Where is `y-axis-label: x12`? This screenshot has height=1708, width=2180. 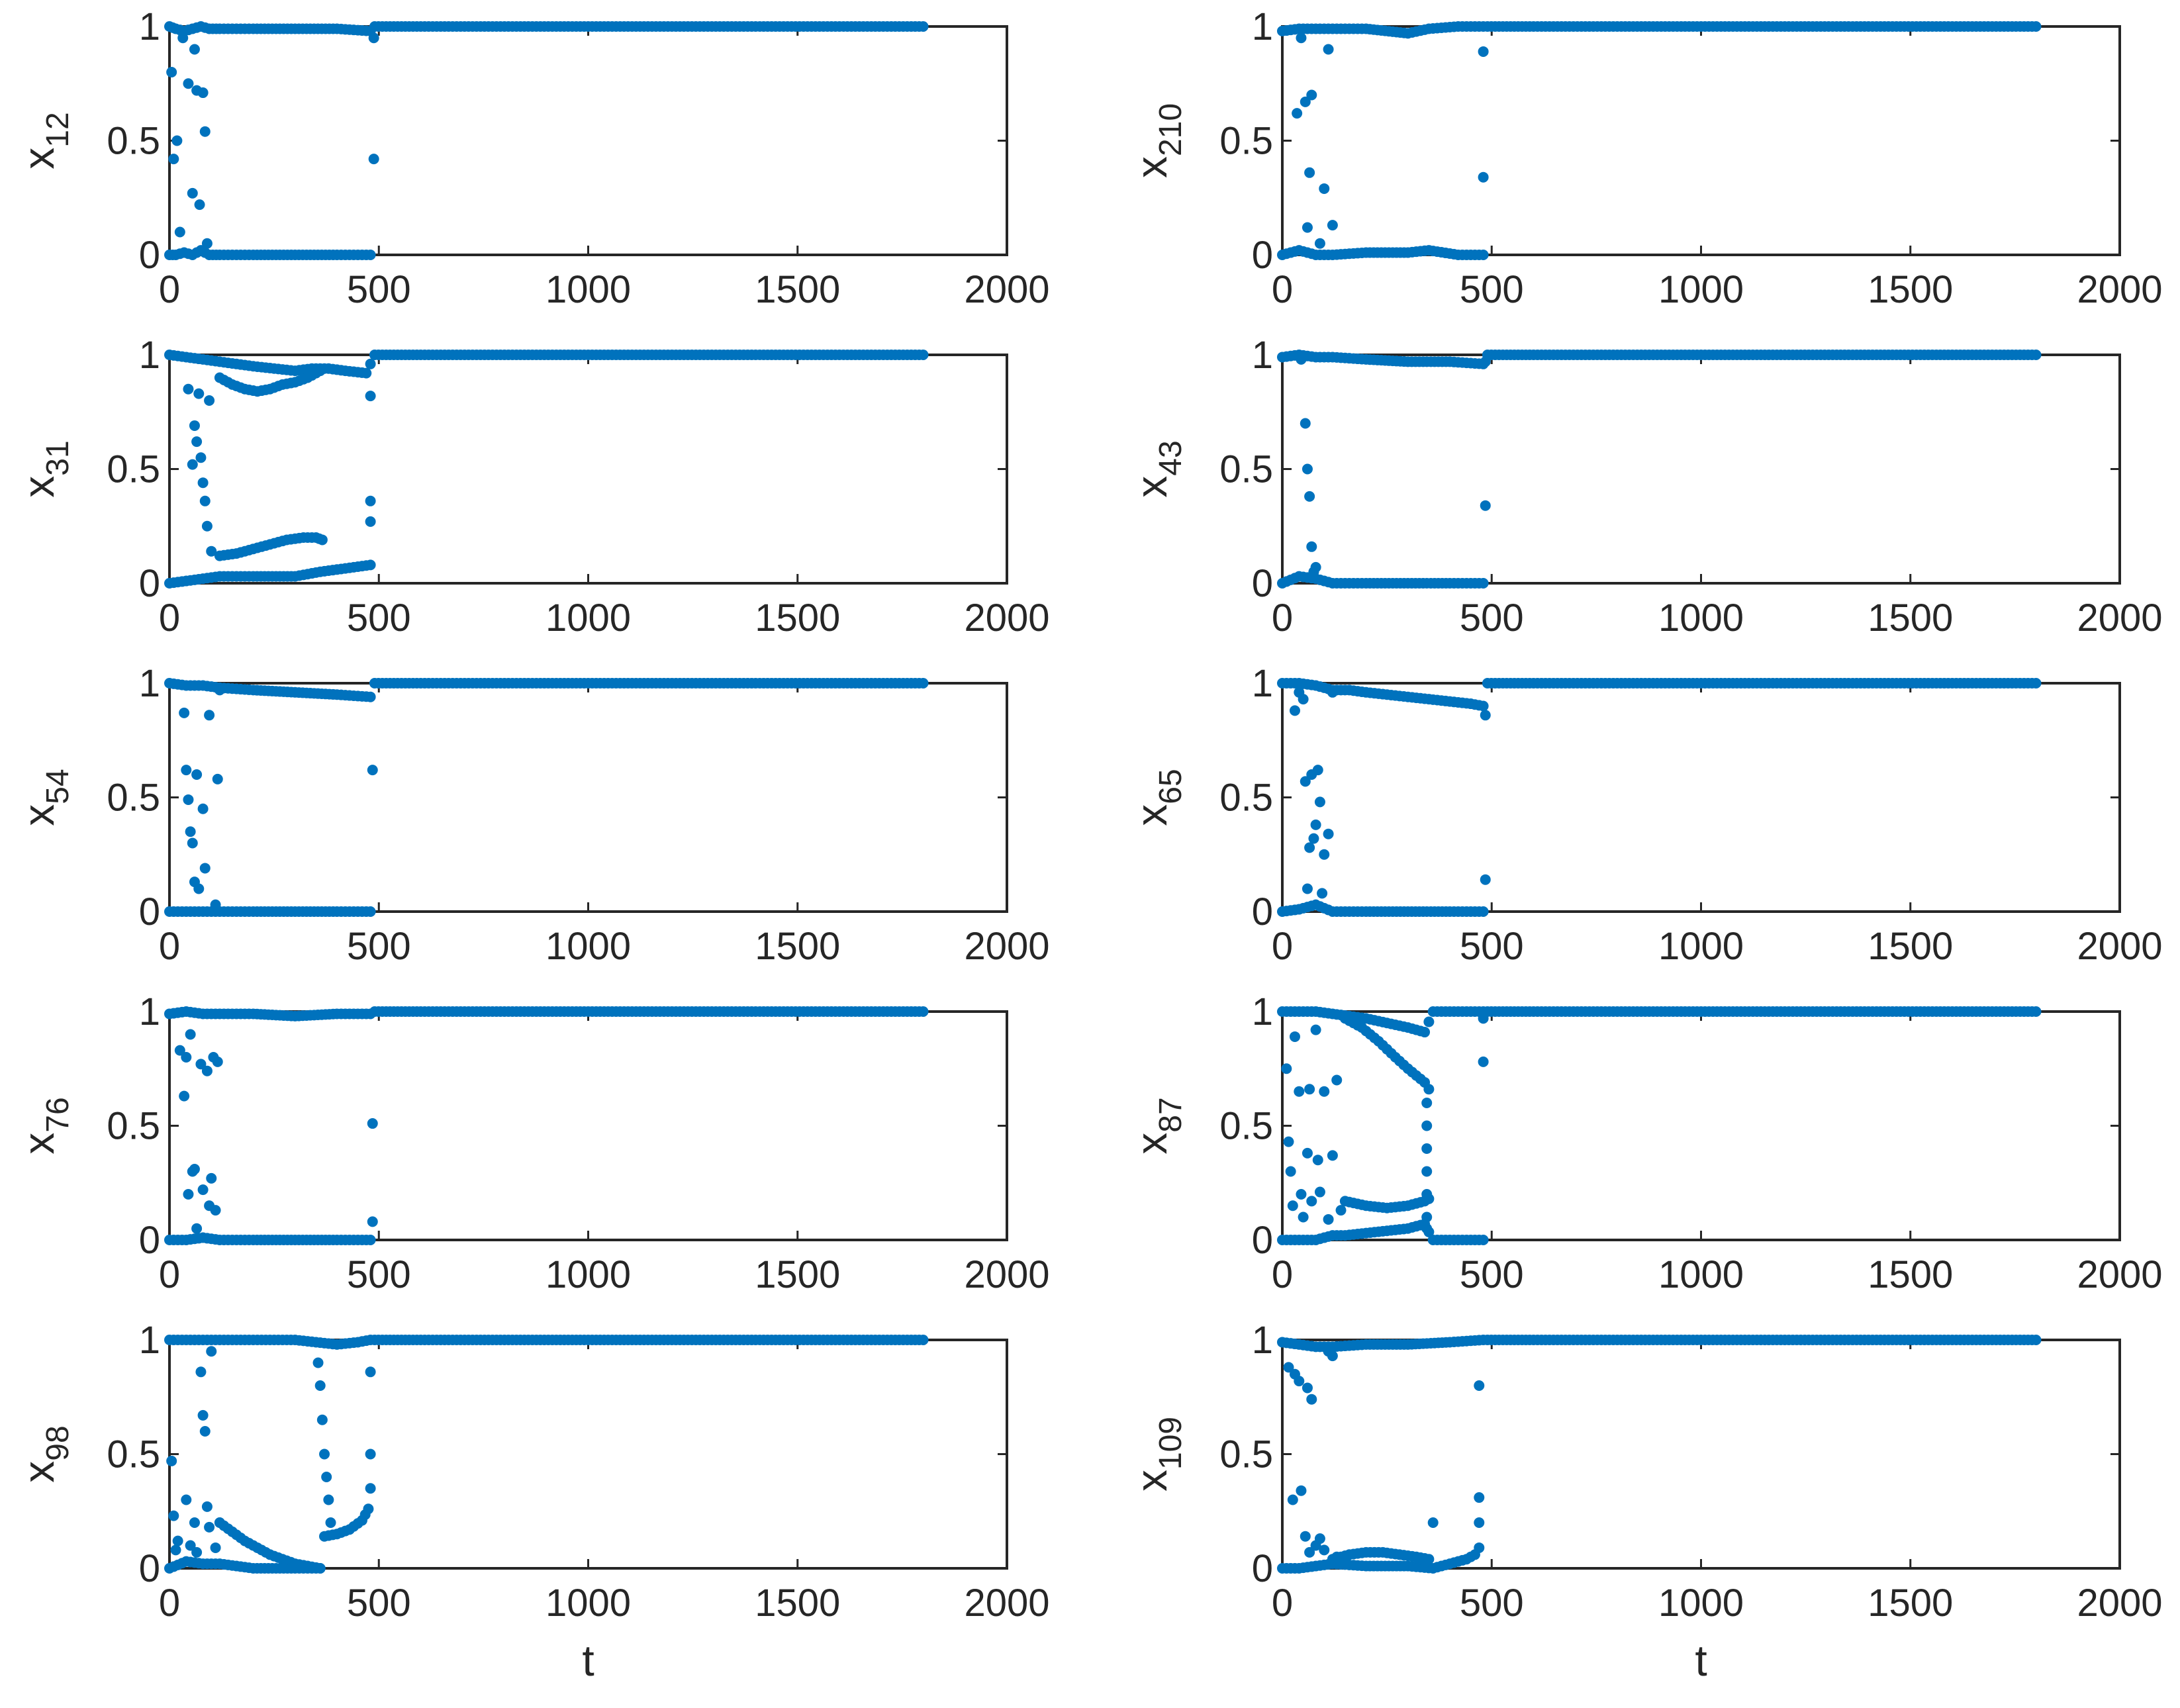
y-axis-label: x12 is located at coordinates (44, 140).